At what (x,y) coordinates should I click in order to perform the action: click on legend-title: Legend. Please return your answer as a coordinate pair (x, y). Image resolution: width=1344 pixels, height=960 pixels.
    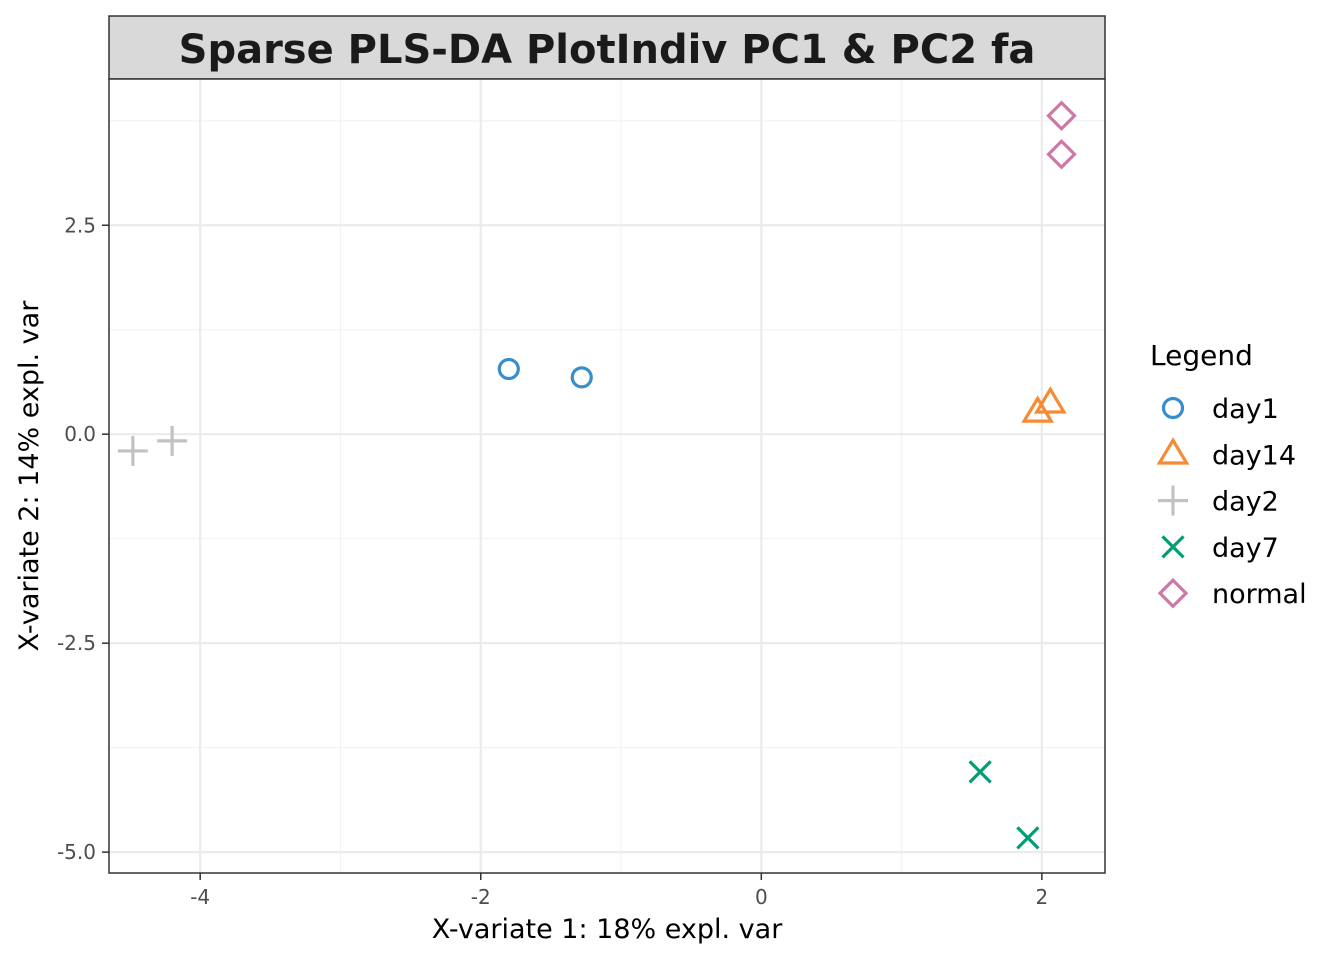
    Looking at the image, I should click on (1201, 355).